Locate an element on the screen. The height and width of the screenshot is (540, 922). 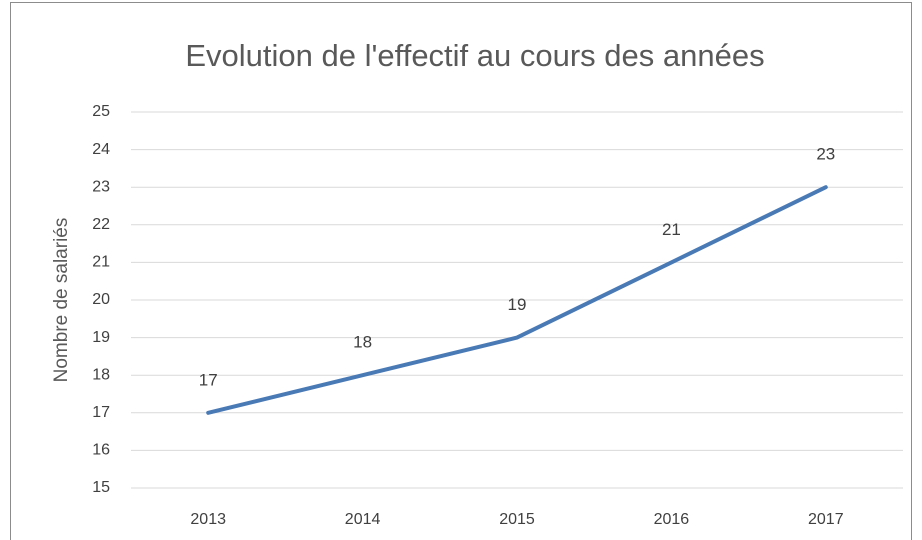
data-label: 21 is located at coordinates (671, 229).